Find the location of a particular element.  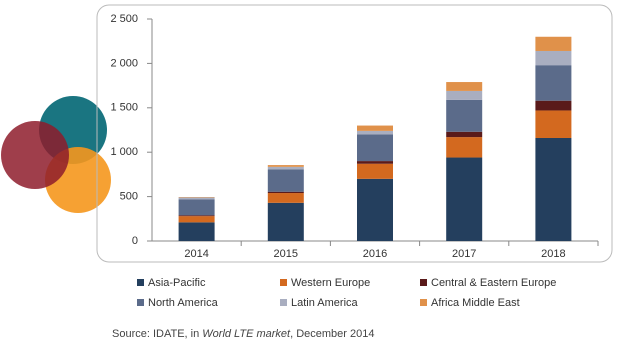

decoration is located at coordinates (56, 154).